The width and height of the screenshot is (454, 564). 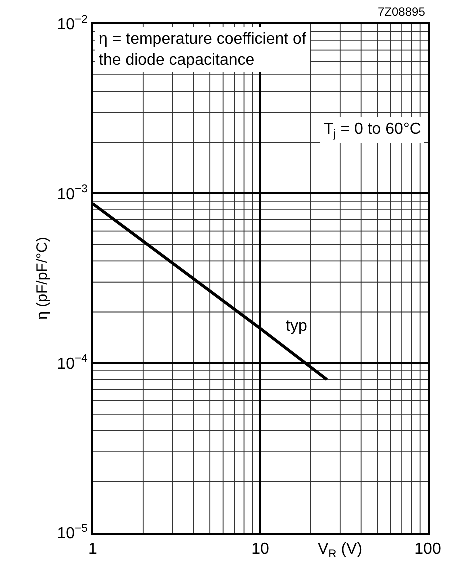 What do you see at coordinates (72, 363) in the screenshot?
I see `y-tick-label: 10$^{−4}$` at bounding box center [72, 363].